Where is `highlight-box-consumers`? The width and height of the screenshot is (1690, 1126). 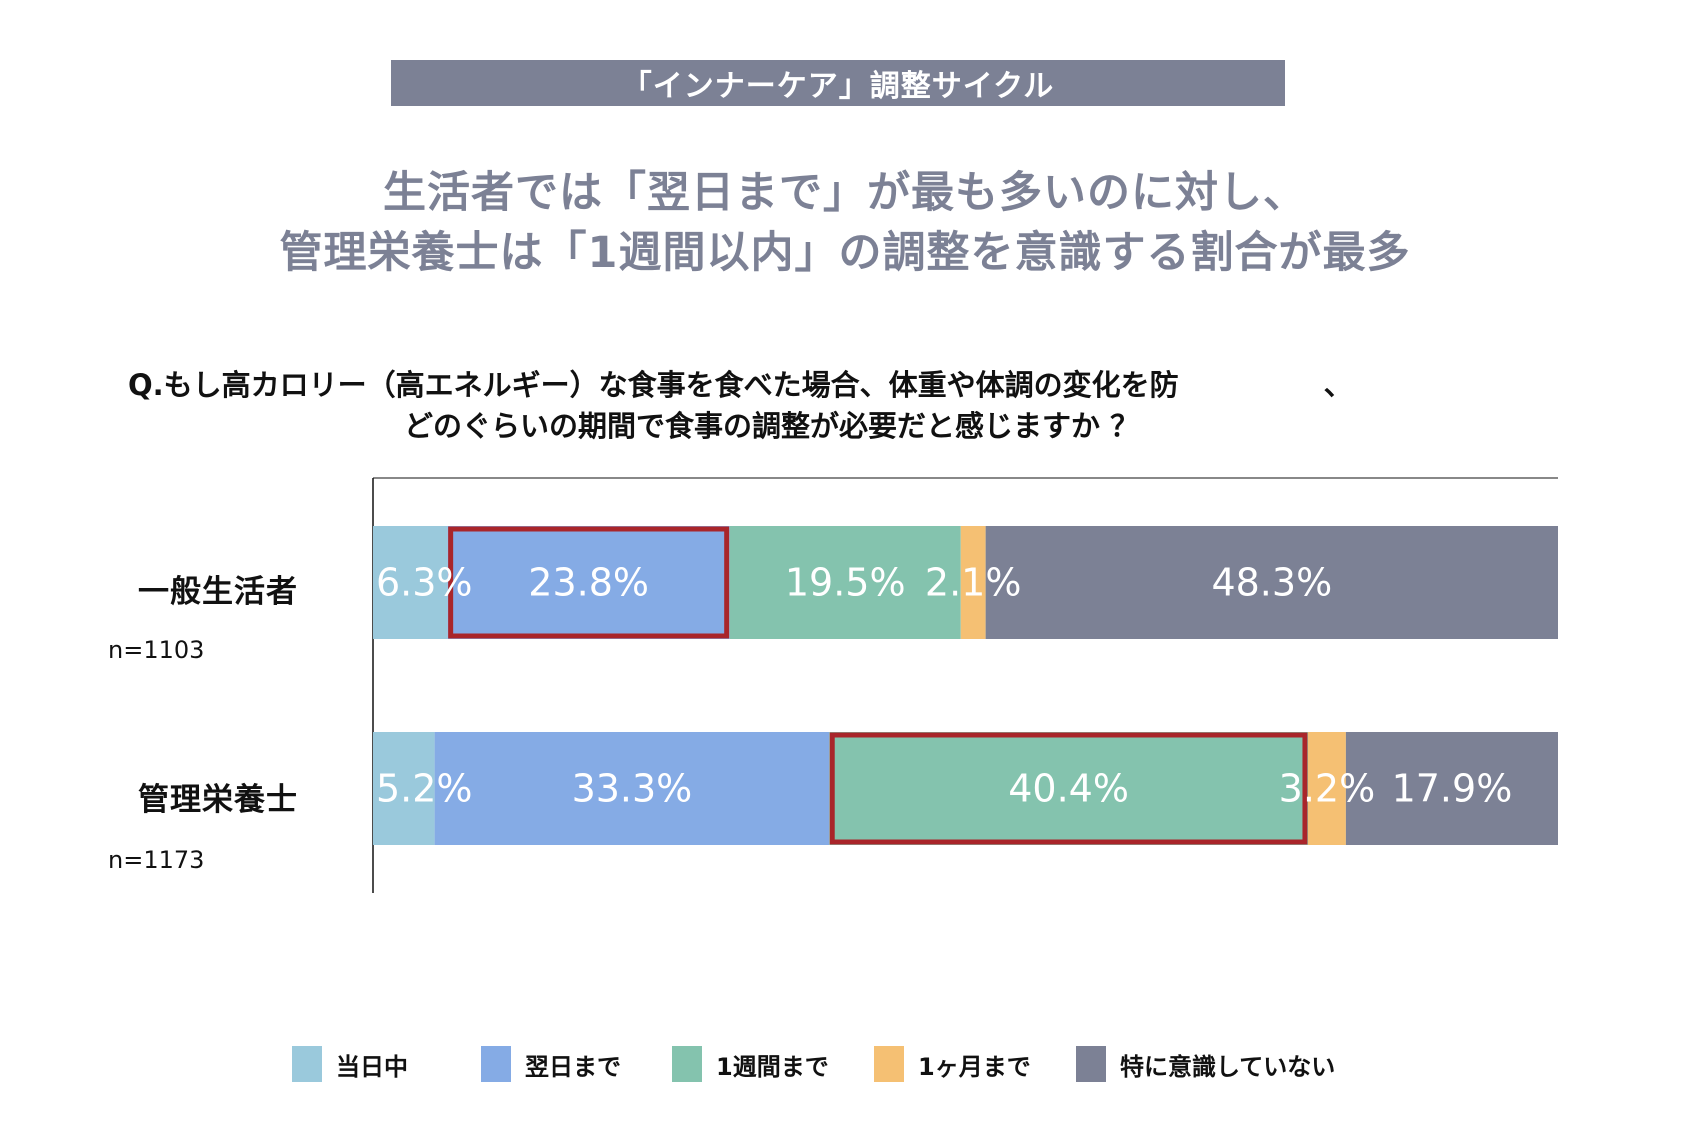
highlight-box-consumers is located at coordinates (589, 582).